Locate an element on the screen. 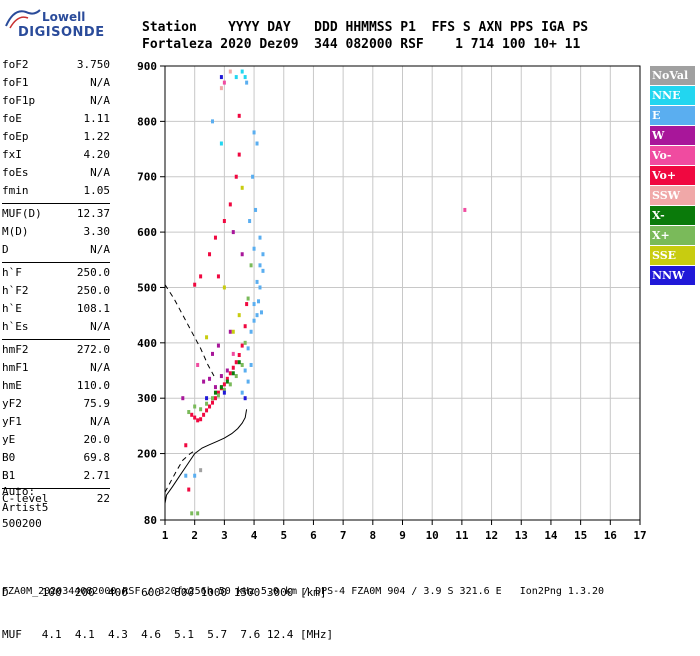  param-label: B1 is located at coordinates (9, 475).